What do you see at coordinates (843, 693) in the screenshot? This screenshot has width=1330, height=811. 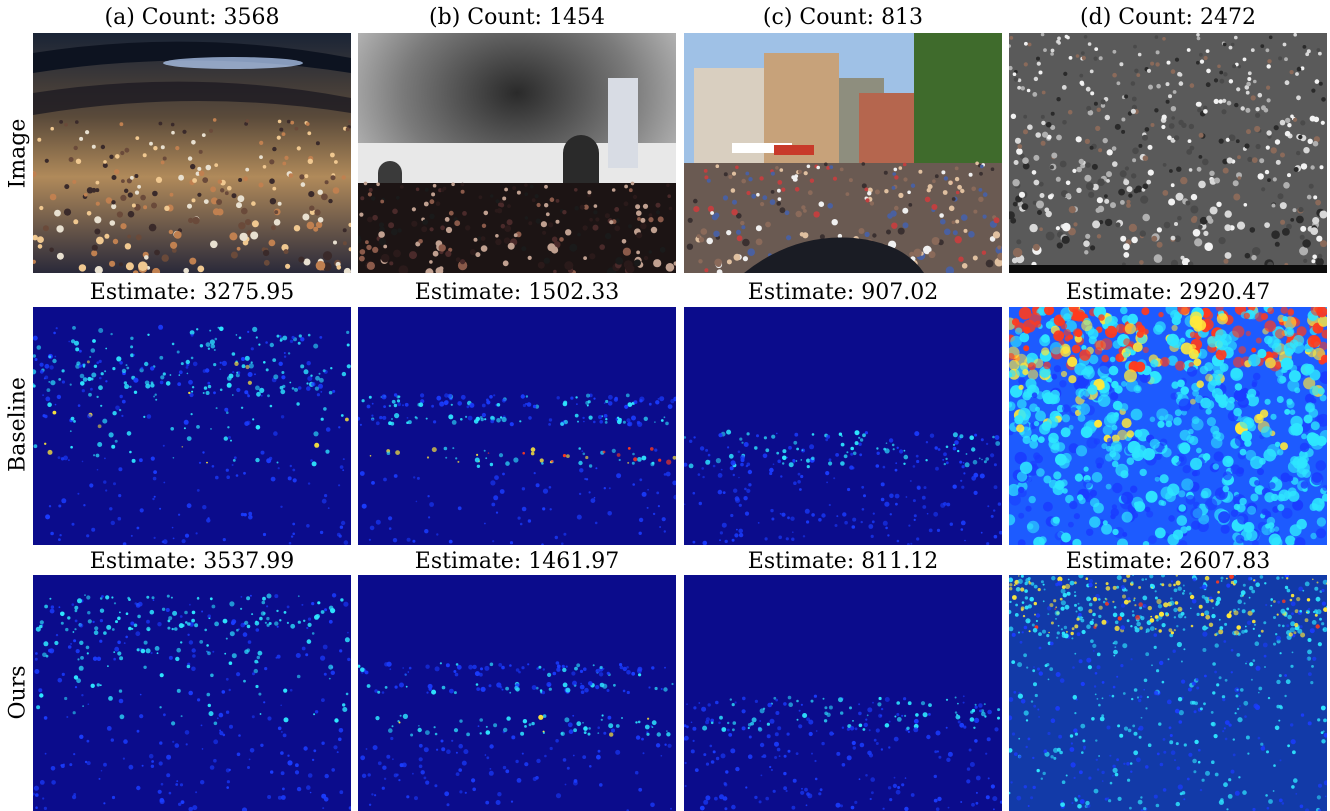 I see `ours-density-map-c` at bounding box center [843, 693].